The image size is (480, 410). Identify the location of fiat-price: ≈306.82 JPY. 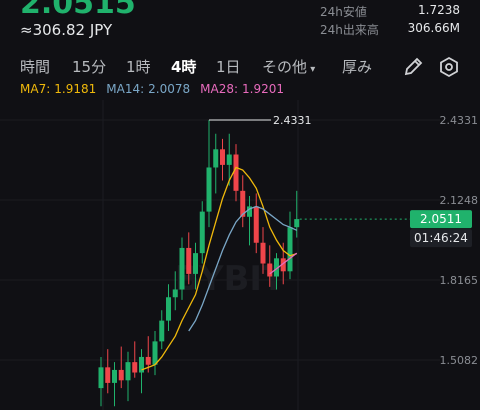
(66, 30).